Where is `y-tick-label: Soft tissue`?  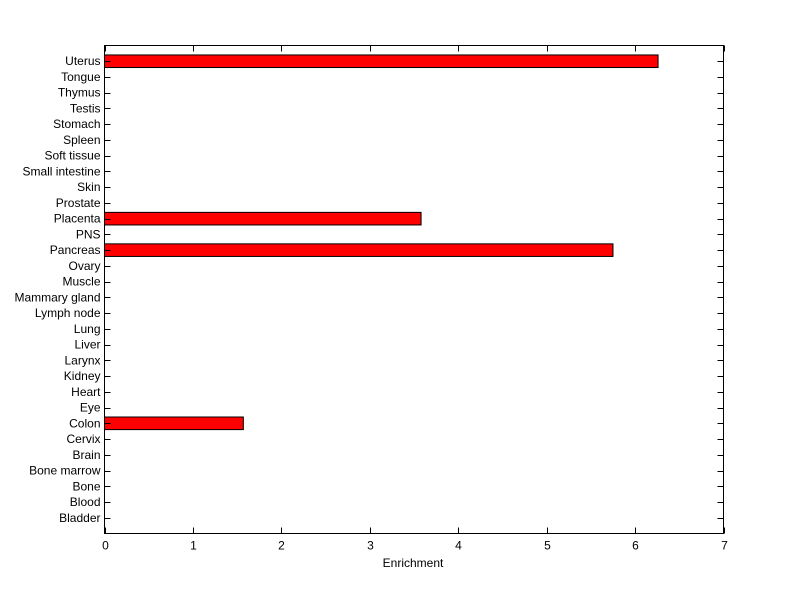 y-tick-label: Soft tissue is located at coordinates (72, 156).